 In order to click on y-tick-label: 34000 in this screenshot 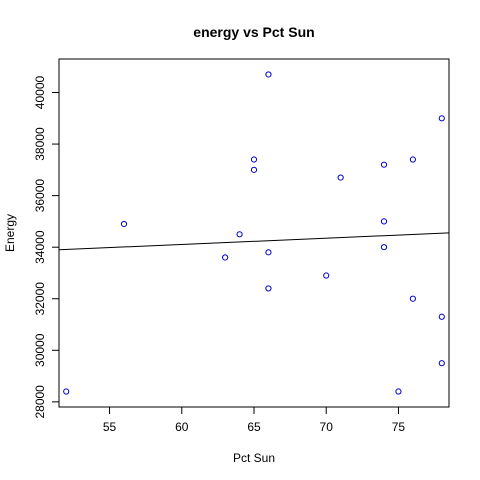, I will do `click(40, 247)`.